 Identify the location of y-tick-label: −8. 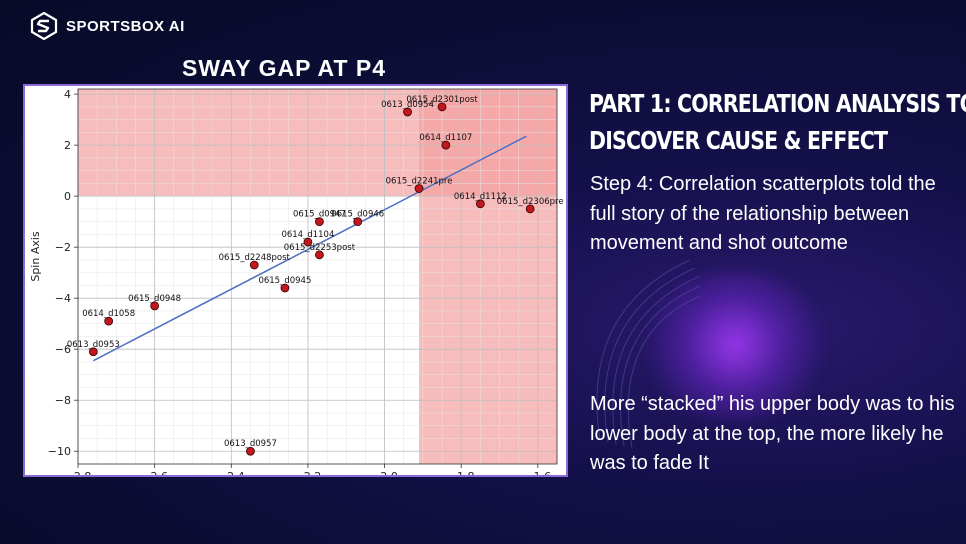
(63, 400).